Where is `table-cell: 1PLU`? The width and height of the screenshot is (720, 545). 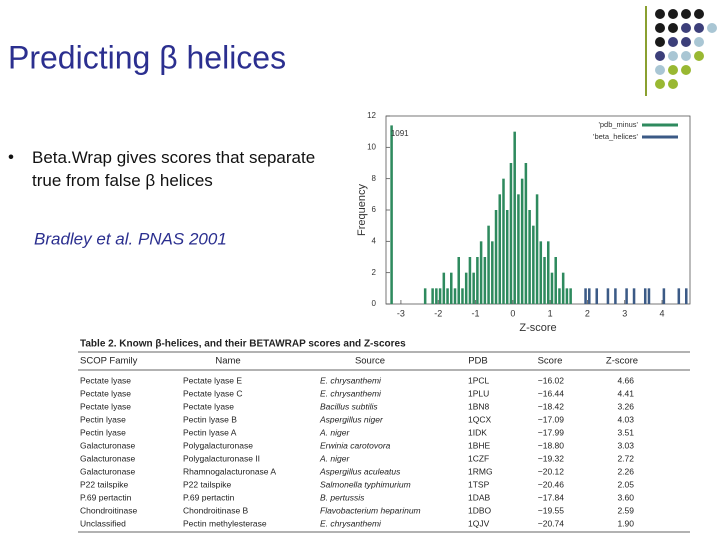 table-cell: 1PLU is located at coordinates (478, 393).